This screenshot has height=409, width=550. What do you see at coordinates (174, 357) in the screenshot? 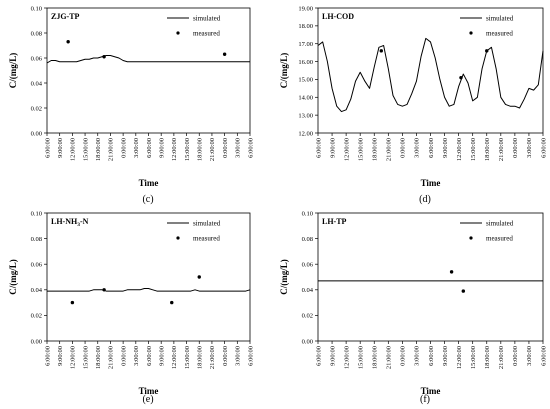
I see `chart-2-xtick-label-10: 12:00:00` at bounding box center [174, 357].